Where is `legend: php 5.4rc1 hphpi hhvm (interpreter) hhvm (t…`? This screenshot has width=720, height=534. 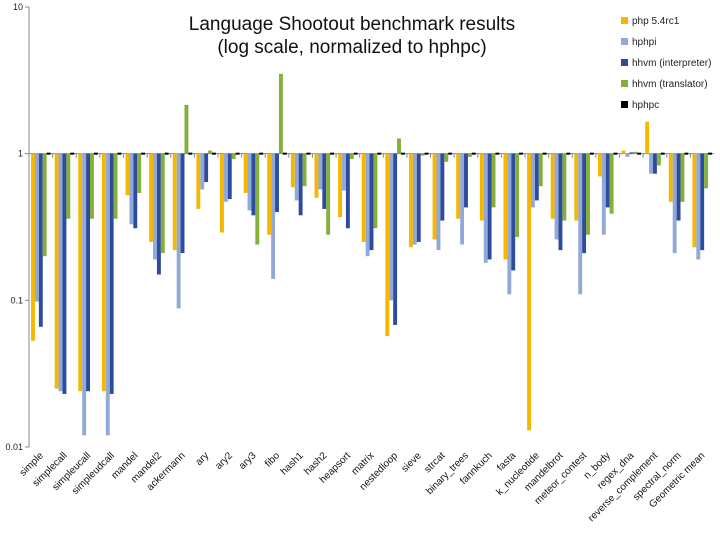 legend: php 5.4rc1 hphpi hhvm (interpreter) hhvm (t… is located at coordinates (666, 63).